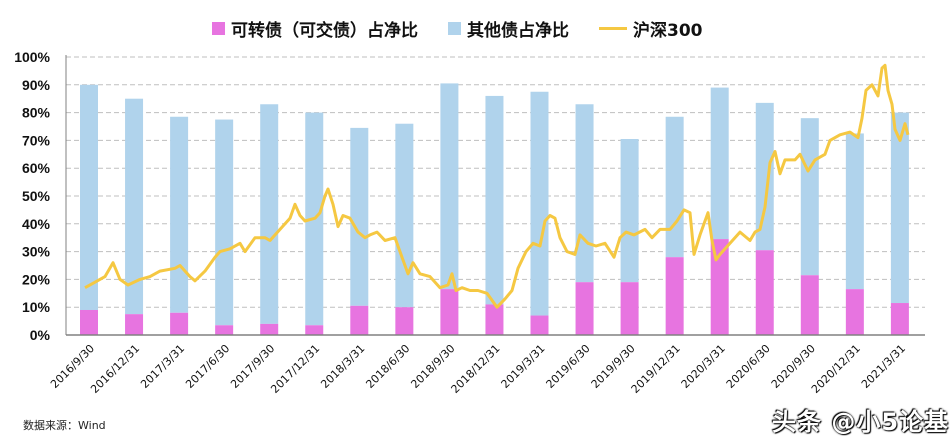  Describe the element at coordinates (36, 307) in the screenshot. I see `y-tick-label: 10%` at that location.